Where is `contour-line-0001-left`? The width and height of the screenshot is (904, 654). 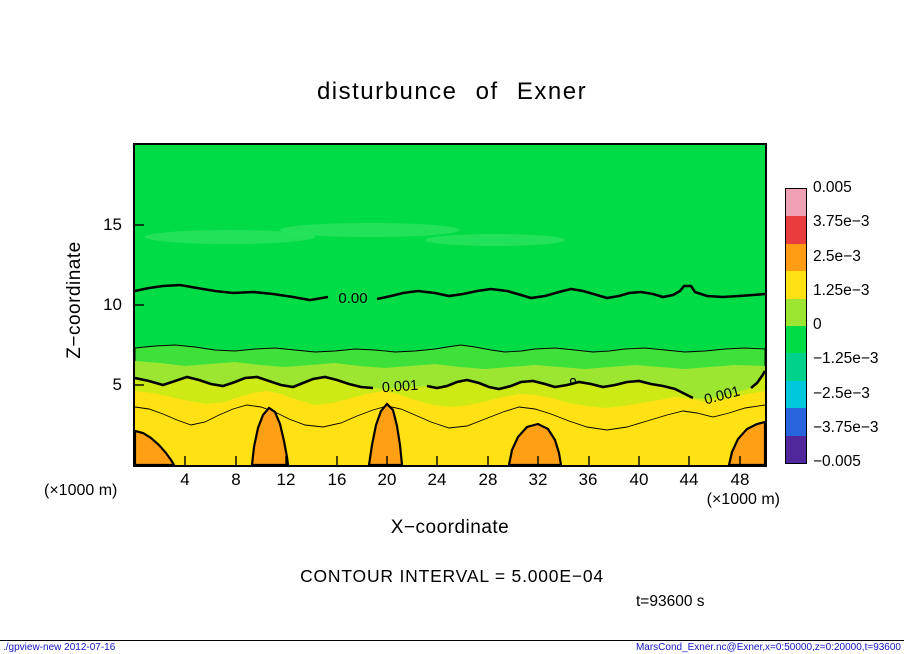
contour-line-0001-left is located at coordinates (254, 382).